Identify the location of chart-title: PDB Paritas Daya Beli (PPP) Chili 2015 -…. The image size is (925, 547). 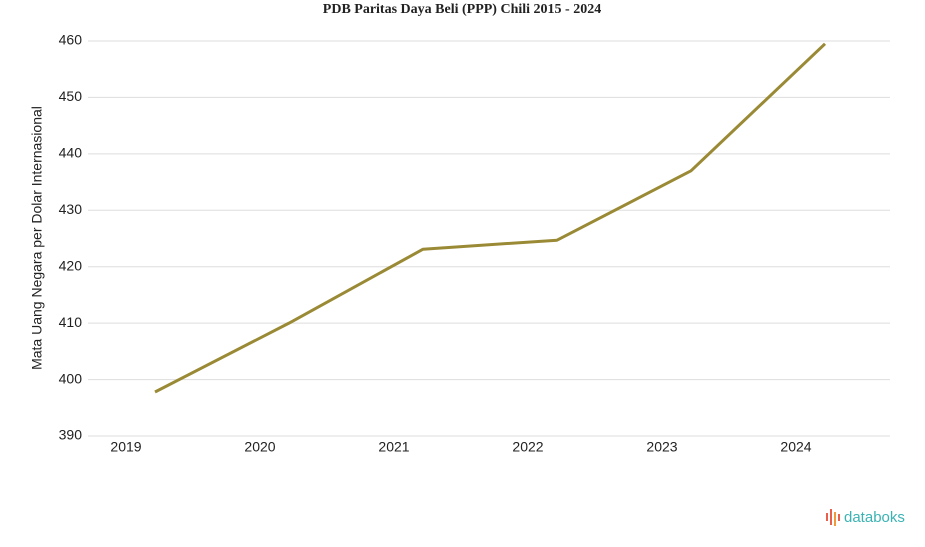
(462, 9).